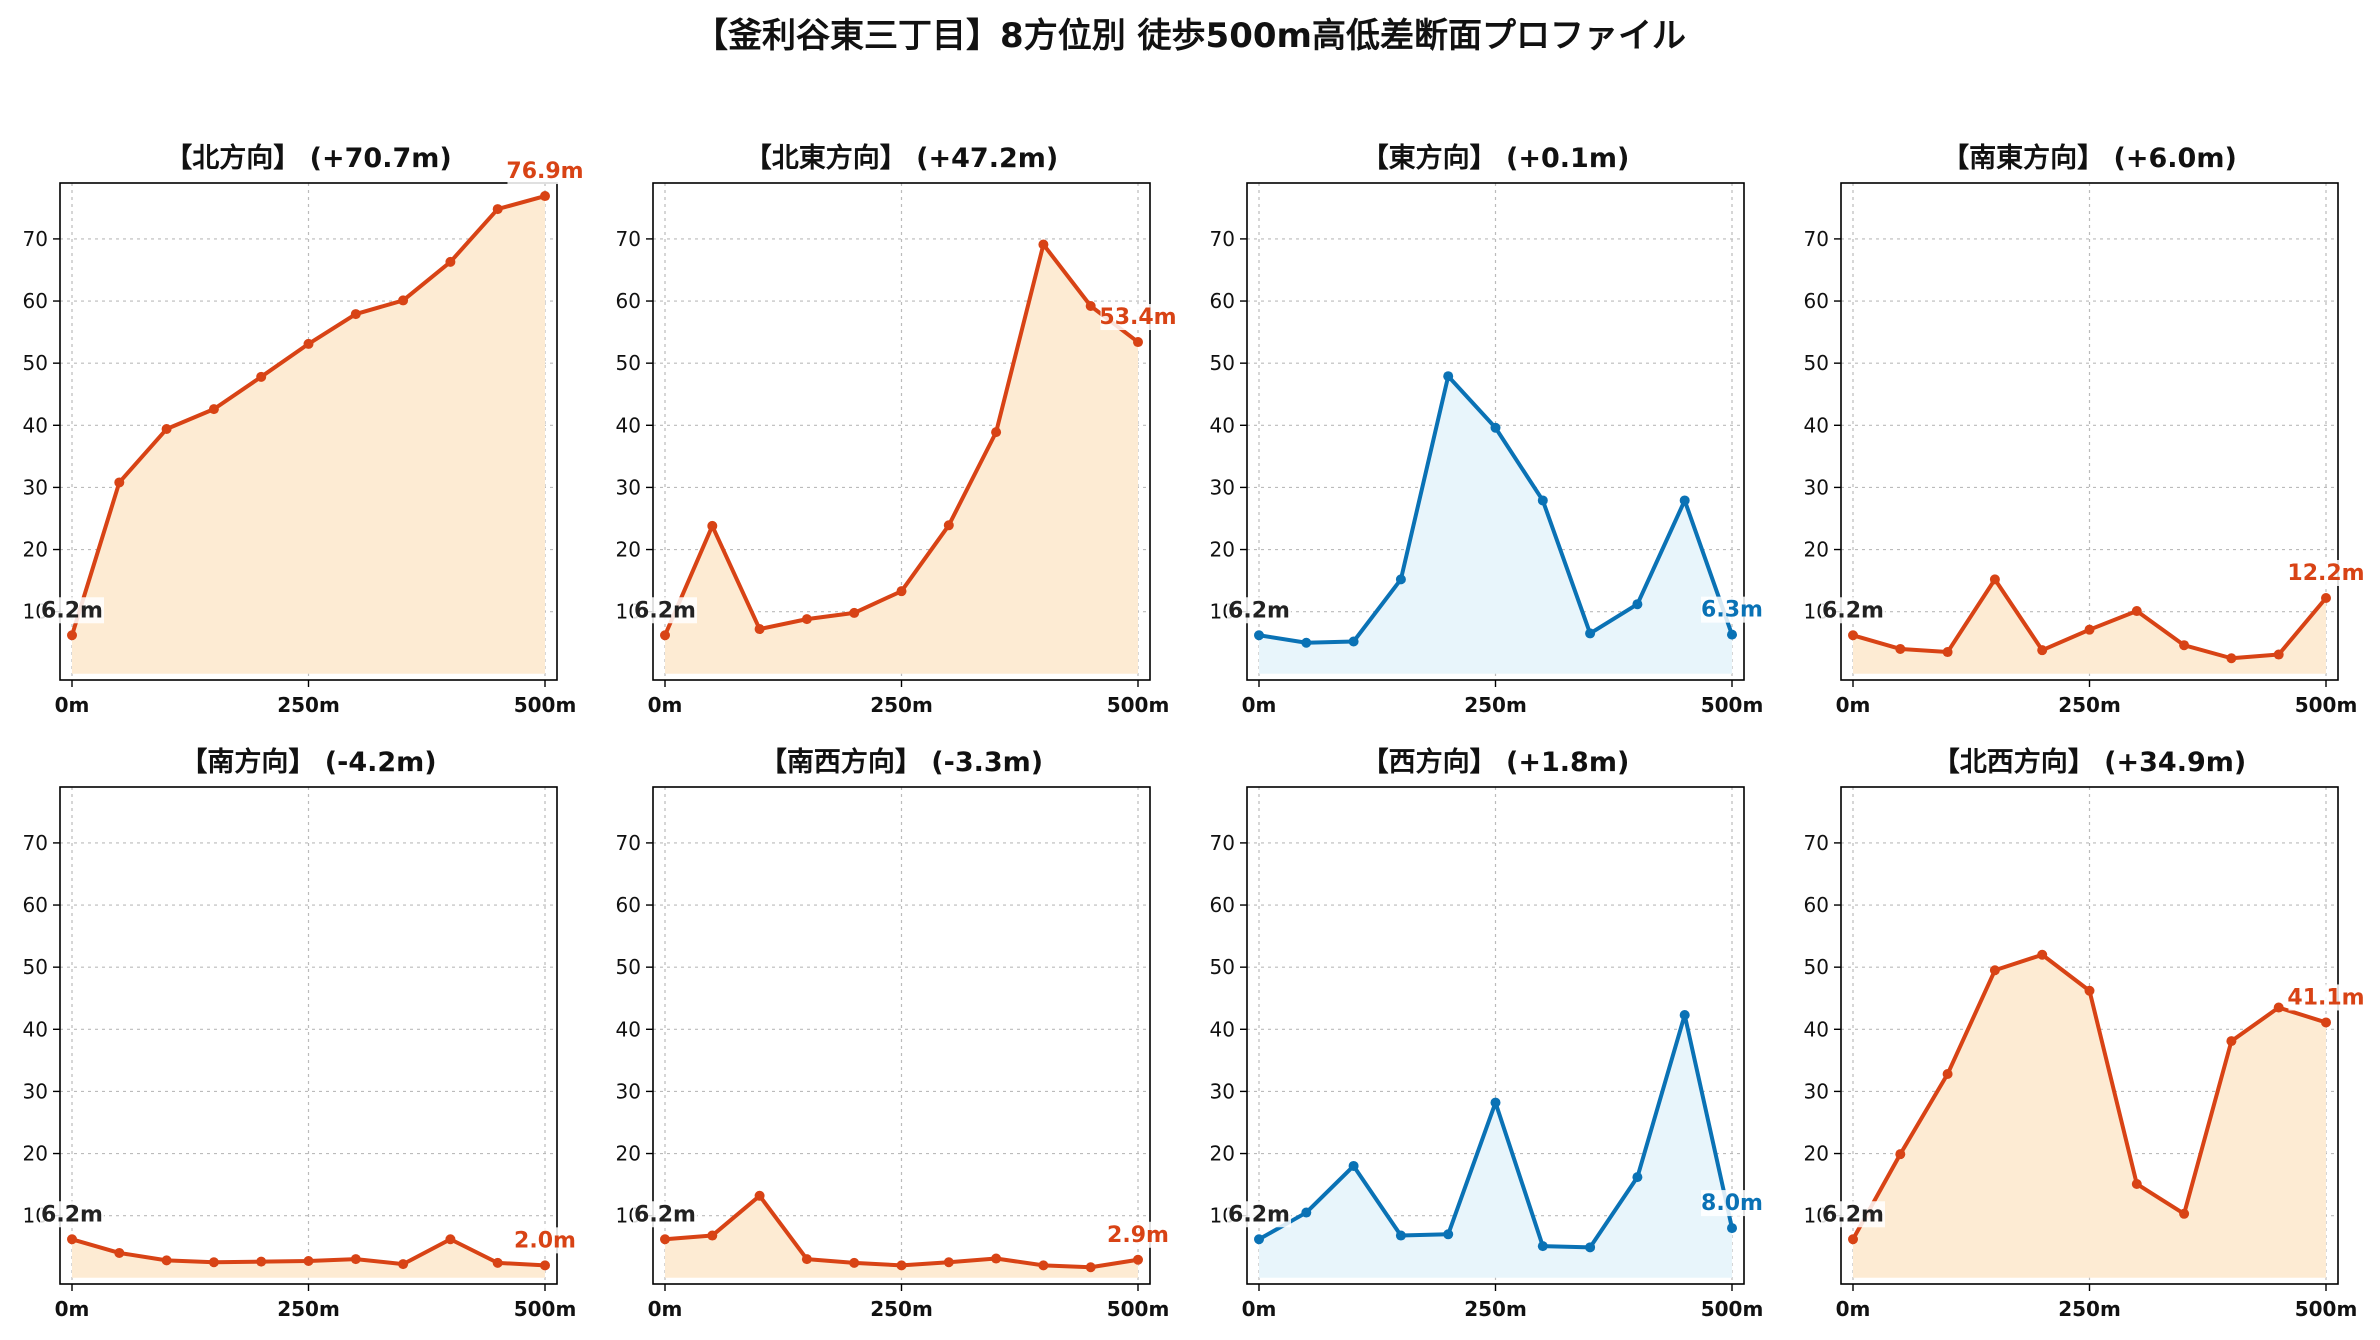 The width and height of the screenshot is (2380, 1340). Describe the element at coordinates (544, 171) in the screenshot. I see `end-label: 76.9m` at that location.